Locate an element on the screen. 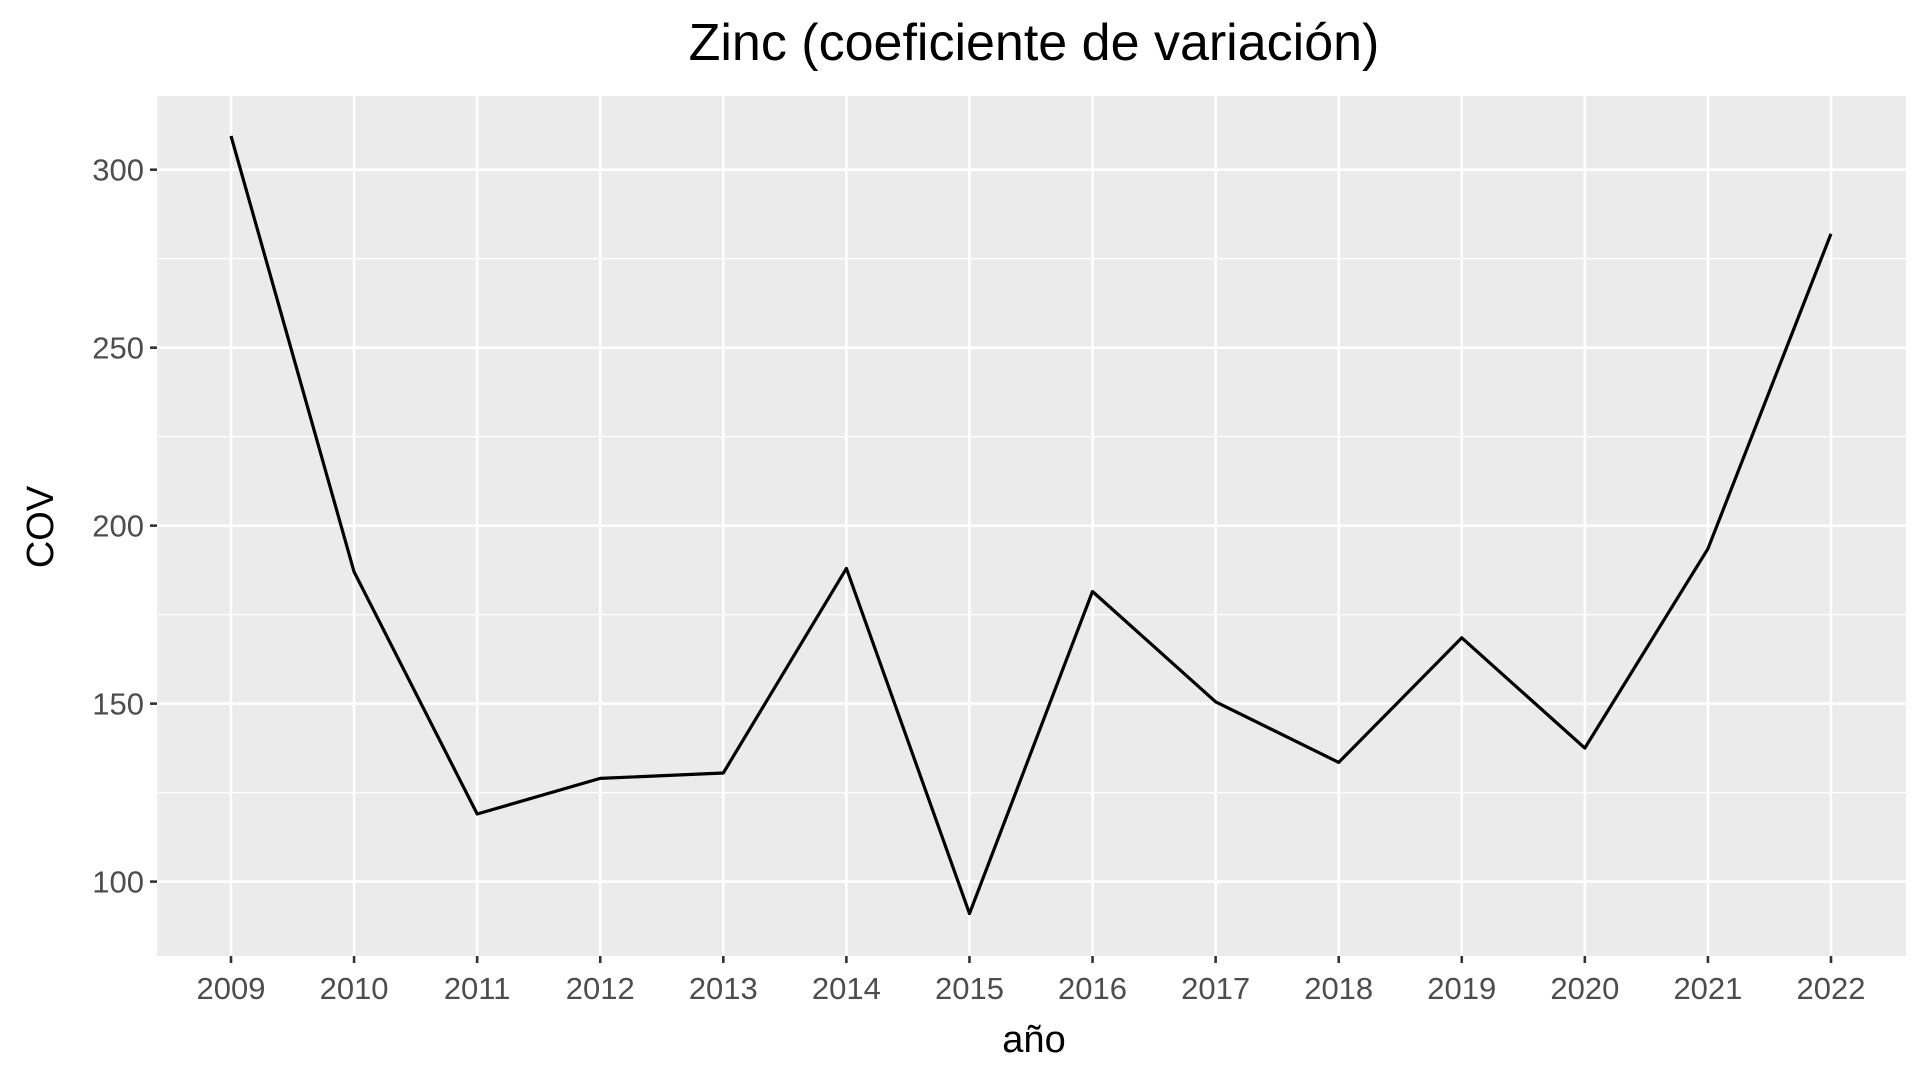 The width and height of the screenshot is (1920, 1080). x-tick-label: 2020 is located at coordinates (1584, 988).